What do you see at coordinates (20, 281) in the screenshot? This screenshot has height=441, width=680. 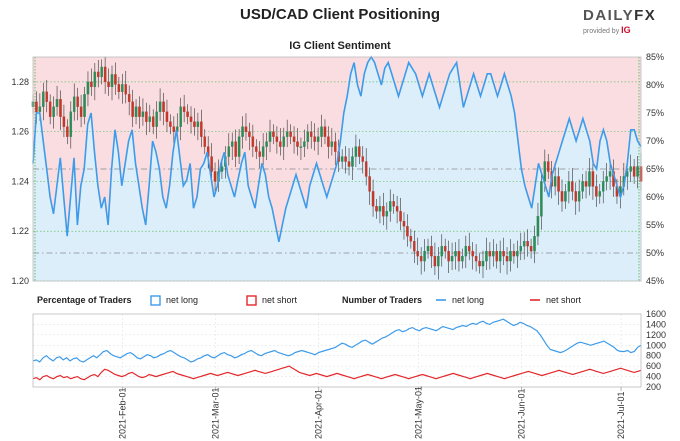 I see `price-tick-label: 1.20` at bounding box center [20, 281].